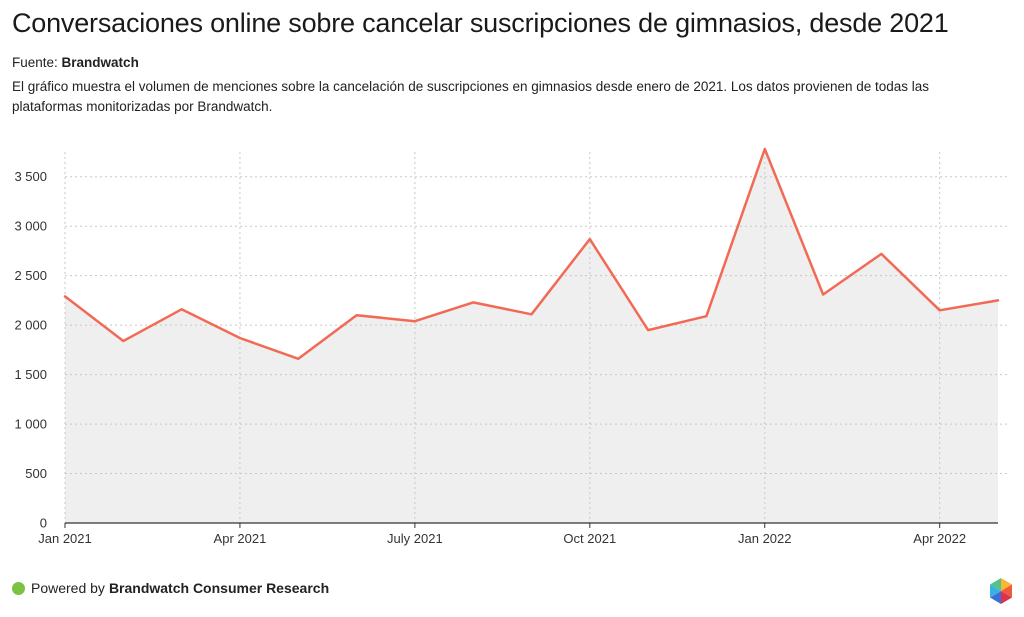 This screenshot has height=617, width=1024. Describe the element at coordinates (36, 473) in the screenshot. I see `y-tick-label: 500` at that location.